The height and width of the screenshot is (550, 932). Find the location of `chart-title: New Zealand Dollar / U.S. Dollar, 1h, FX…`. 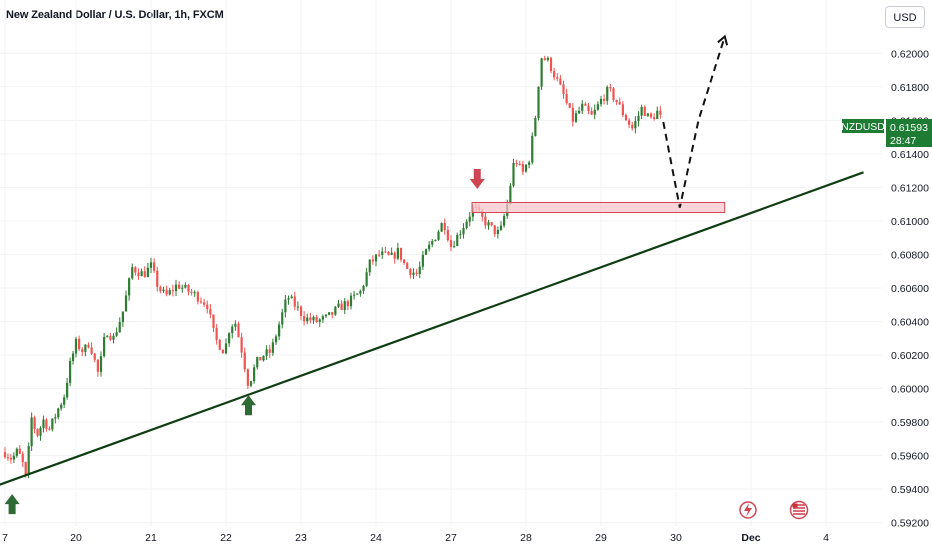

chart-title: New Zealand Dollar / U.S. Dollar, 1h, FX… is located at coordinates (115, 15).